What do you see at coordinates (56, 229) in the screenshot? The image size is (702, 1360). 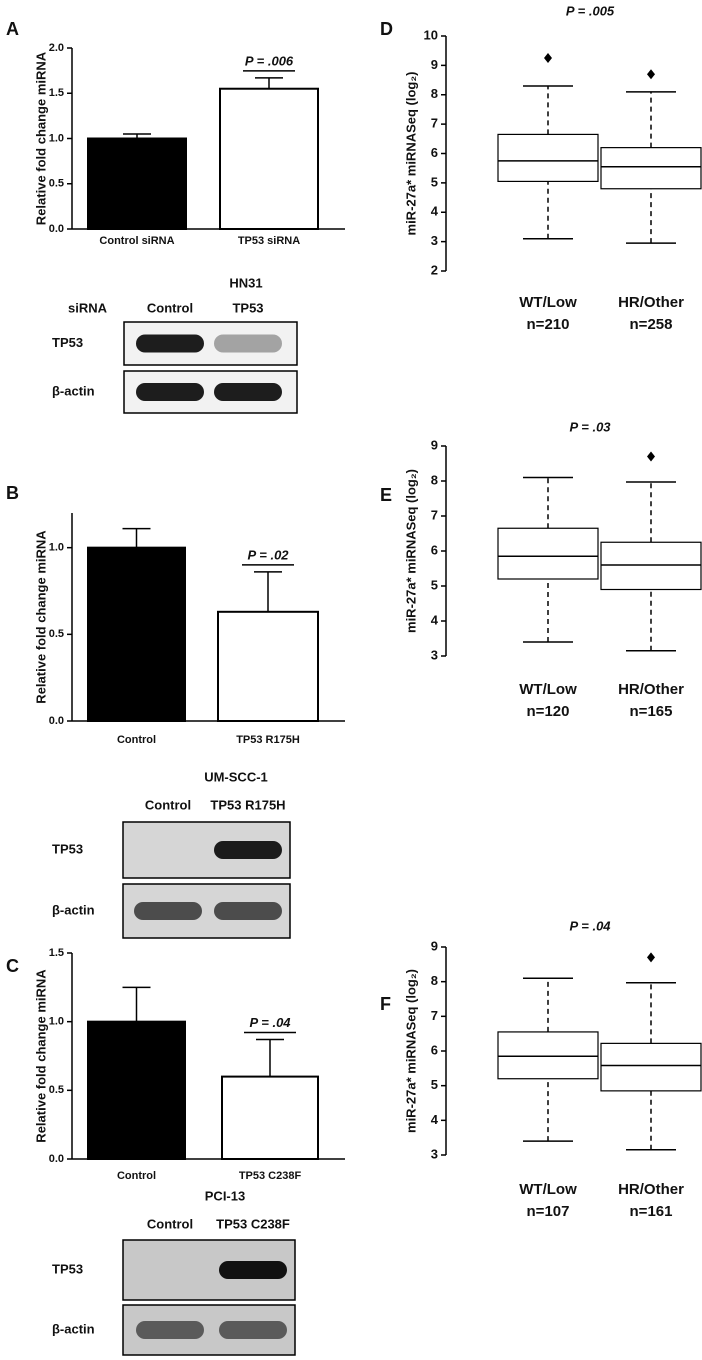 I see `y-tick-label: 0.0` at bounding box center [56, 229].